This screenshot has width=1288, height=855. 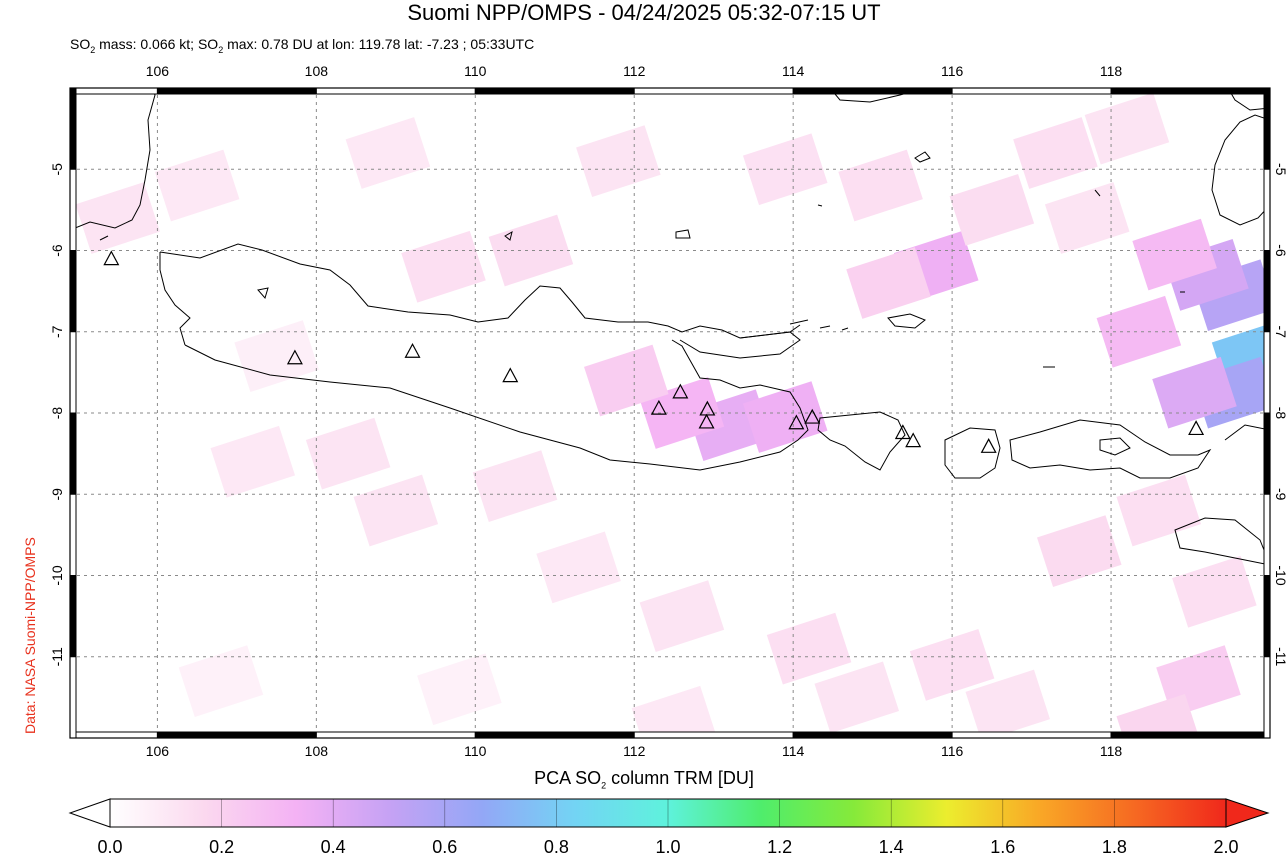 What do you see at coordinates (891, 846) in the screenshot?
I see `colorbar-tick-label: 1.4` at bounding box center [891, 846].